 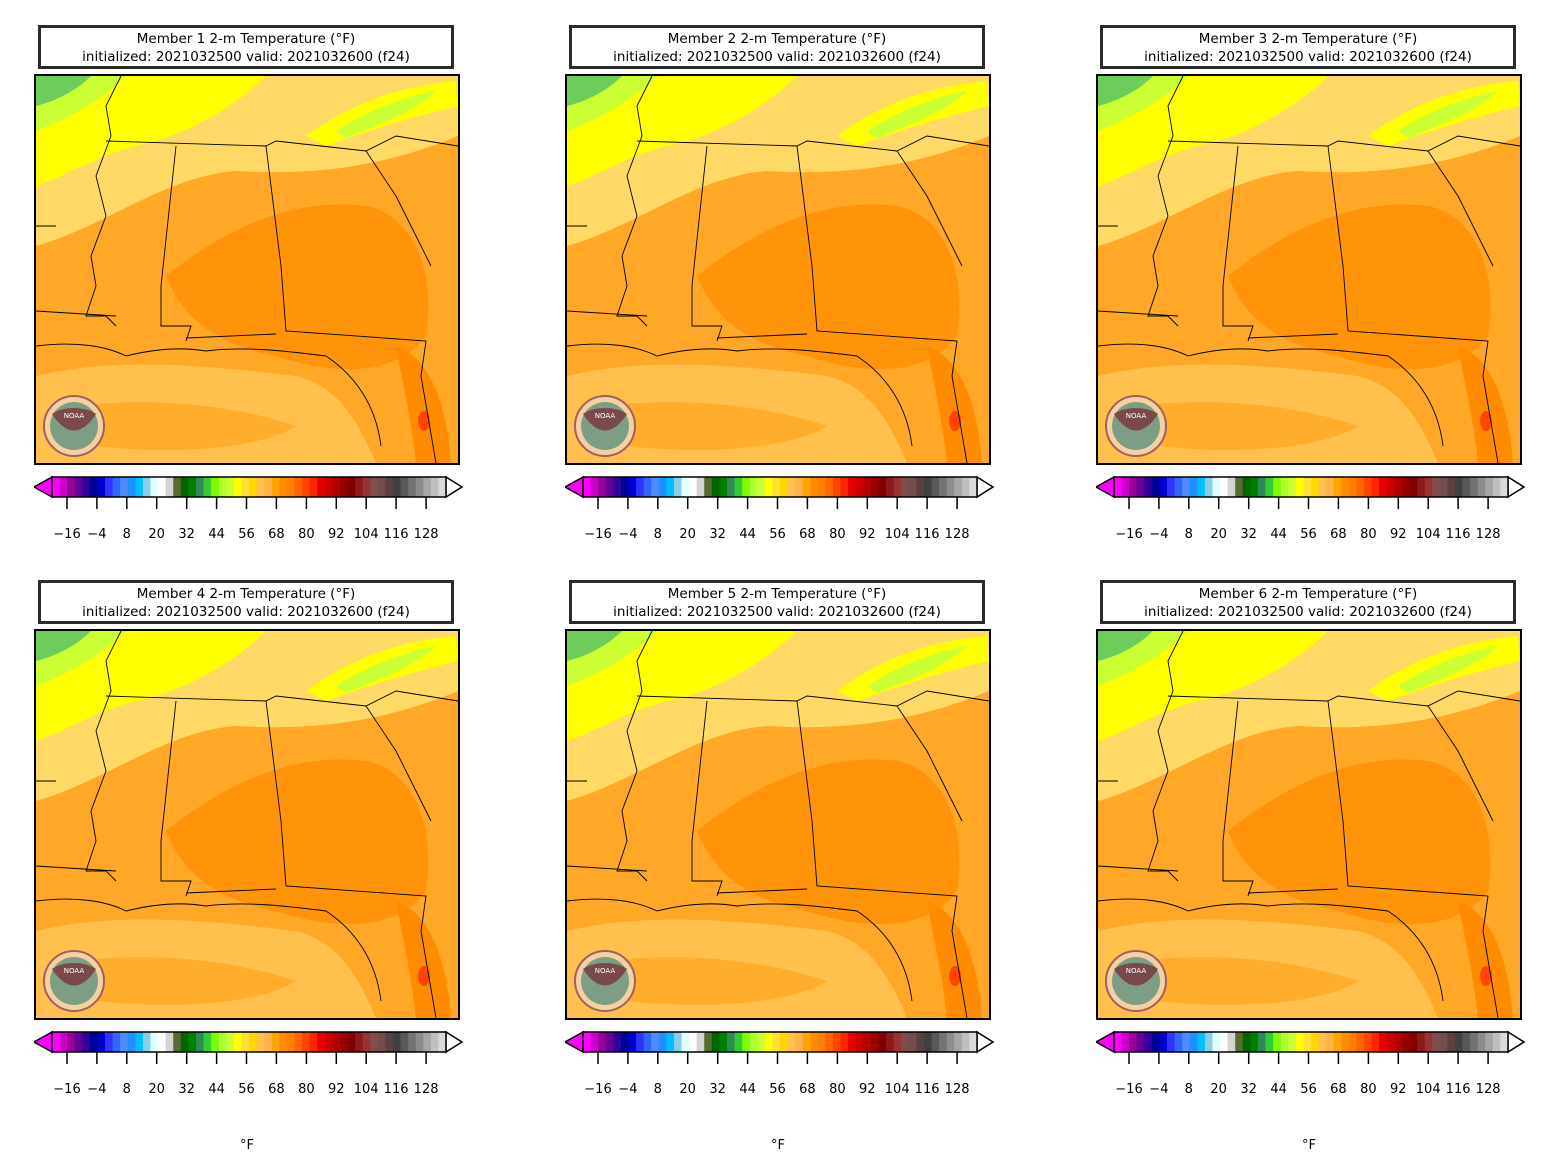 I want to click on colorbar-tick-label: 8, so click(x=126, y=1089).